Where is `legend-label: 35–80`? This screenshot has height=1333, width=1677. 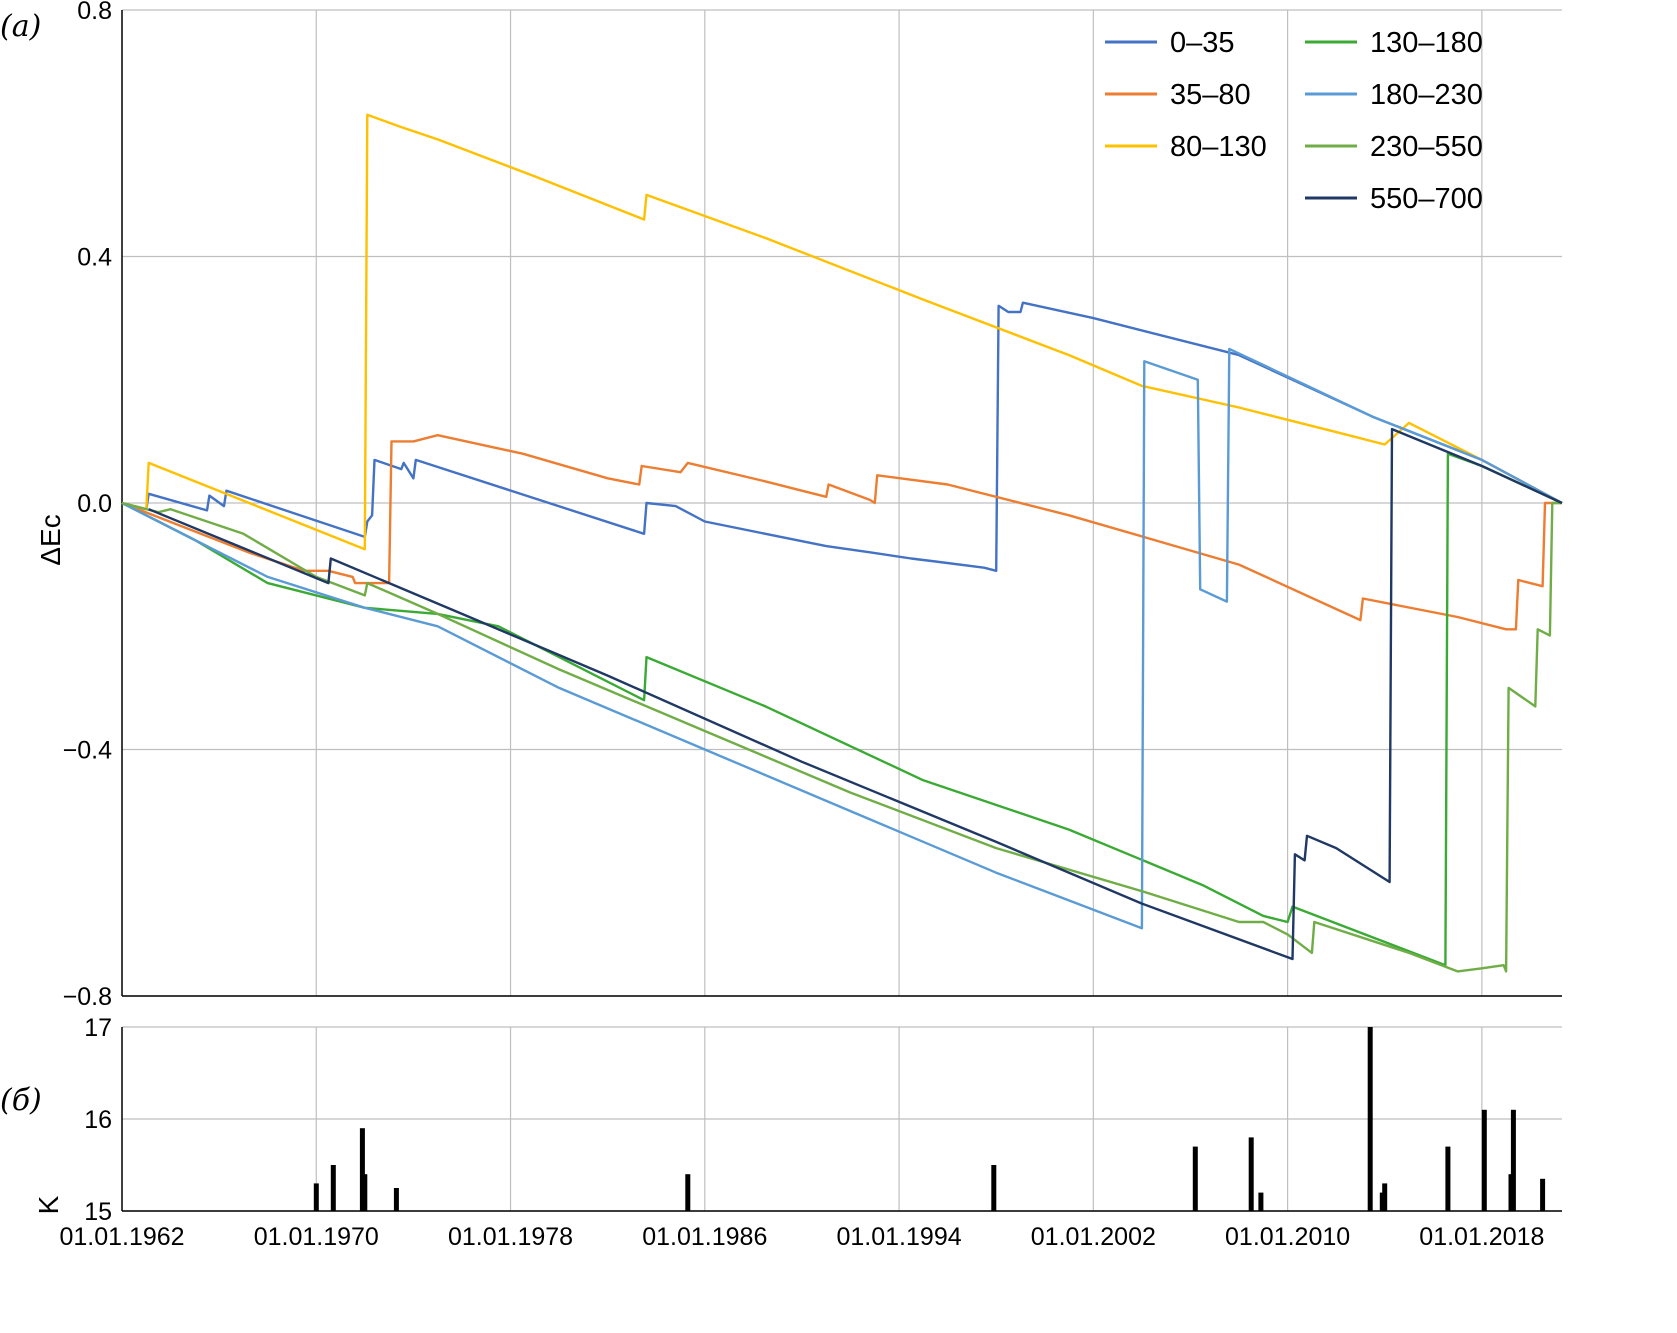
legend-label: 35–80 is located at coordinates (1210, 95).